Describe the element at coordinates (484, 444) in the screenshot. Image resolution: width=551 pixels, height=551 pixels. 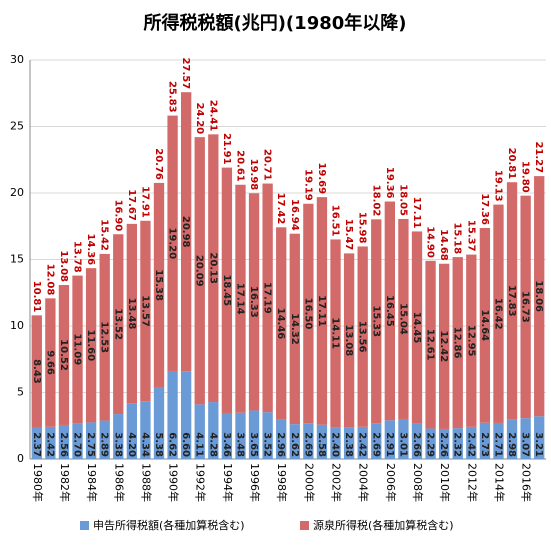
I see `value-label: 2.73` at that location.